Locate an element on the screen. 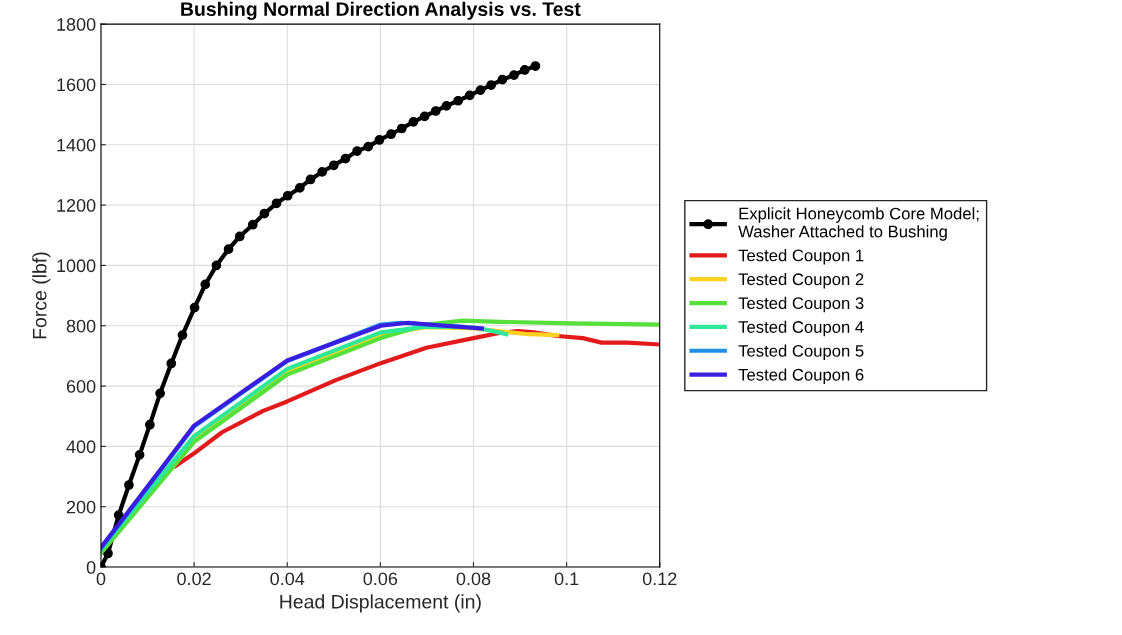  x-tick-label: 0.04 is located at coordinates (287, 579).